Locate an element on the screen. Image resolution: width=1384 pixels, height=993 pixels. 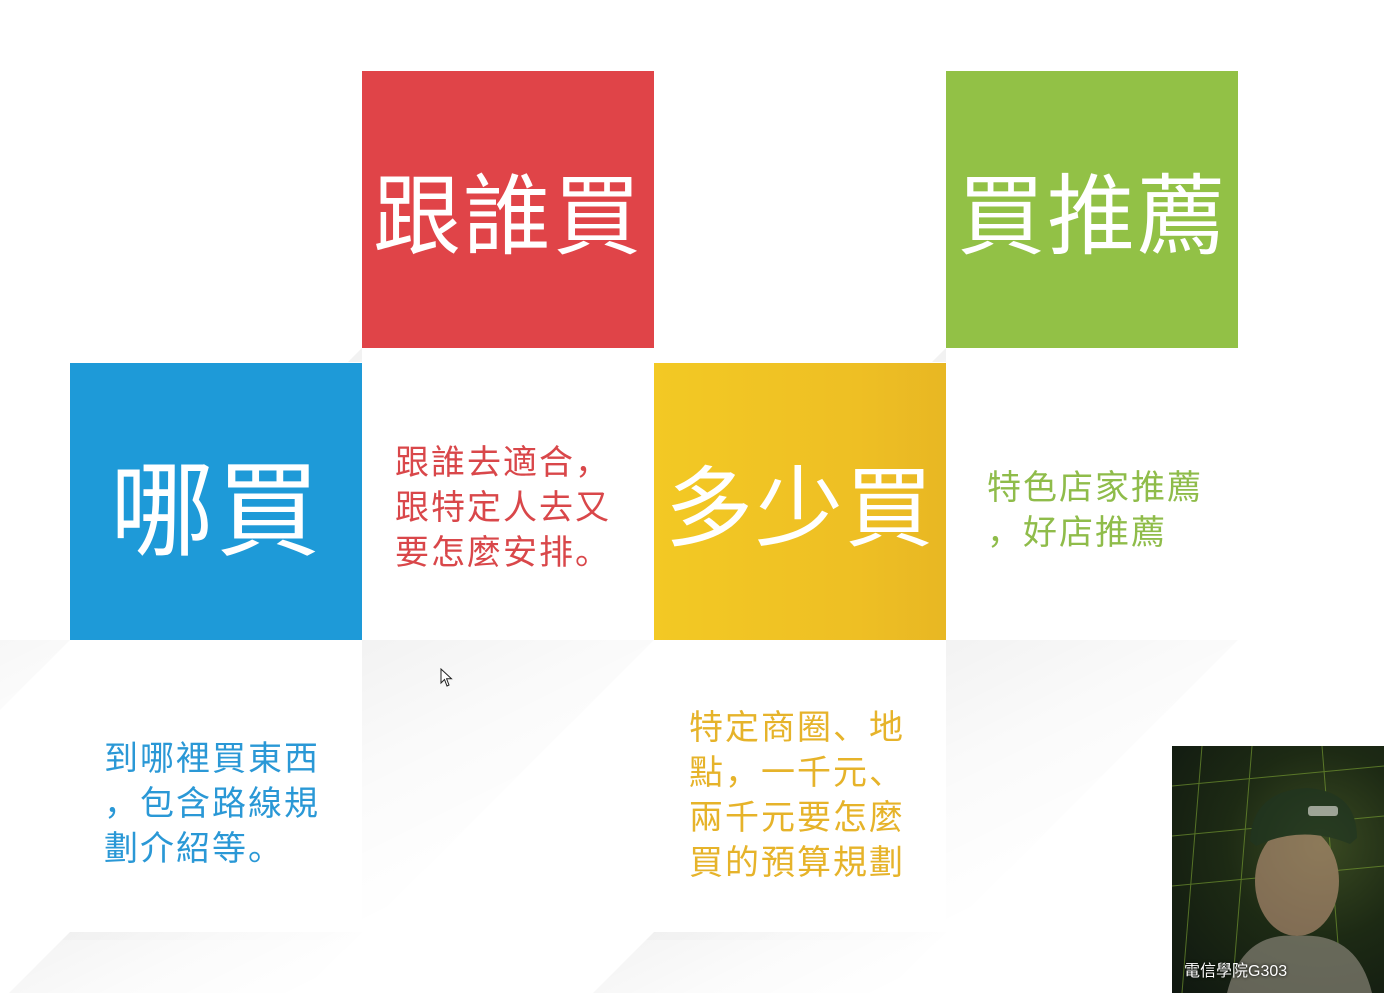
tile-title: 哪買 is located at coordinates (215, 511).